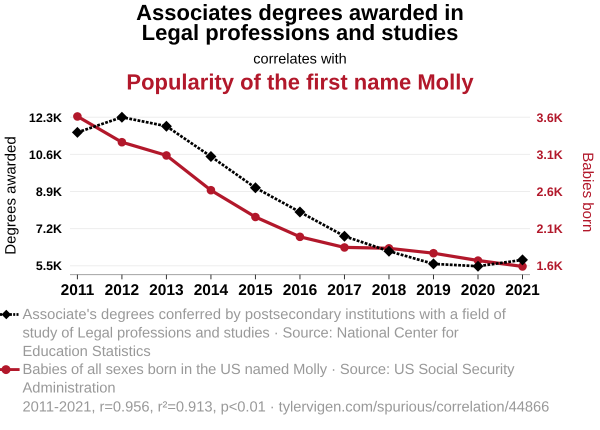 The height and width of the screenshot is (430, 600). Describe the element at coordinates (166, 290) in the screenshot. I see `svg-text: 2013` at that location.